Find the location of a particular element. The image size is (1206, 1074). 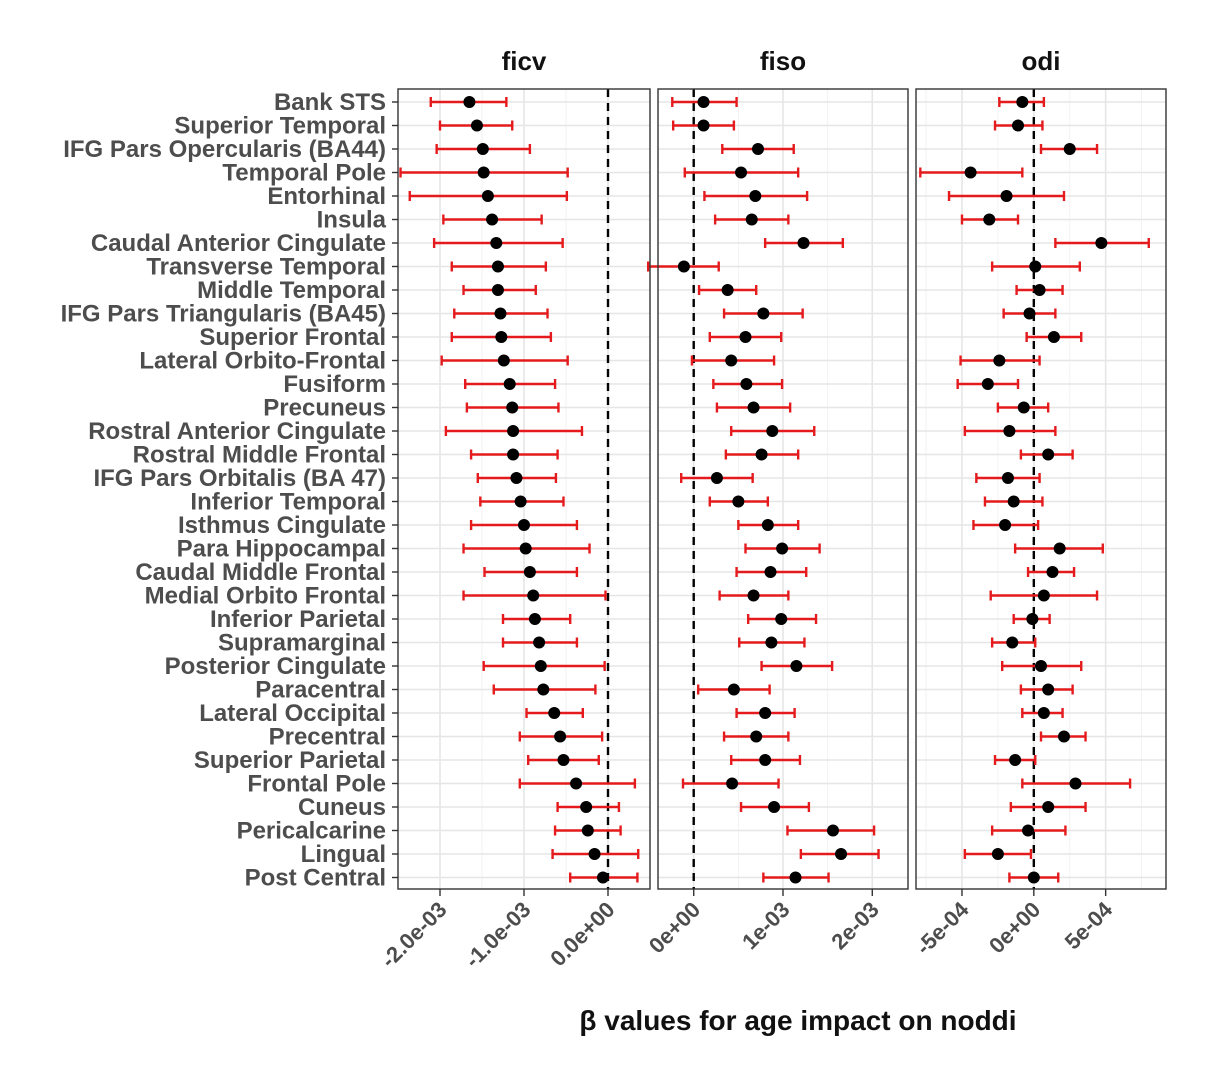

region-label: Superior Parietal is located at coordinates (290, 760).